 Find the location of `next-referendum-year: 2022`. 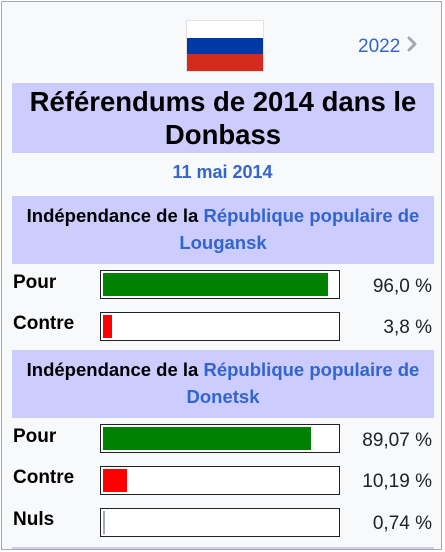

next-referendum-year: 2022 is located at coordinates (379, 46).